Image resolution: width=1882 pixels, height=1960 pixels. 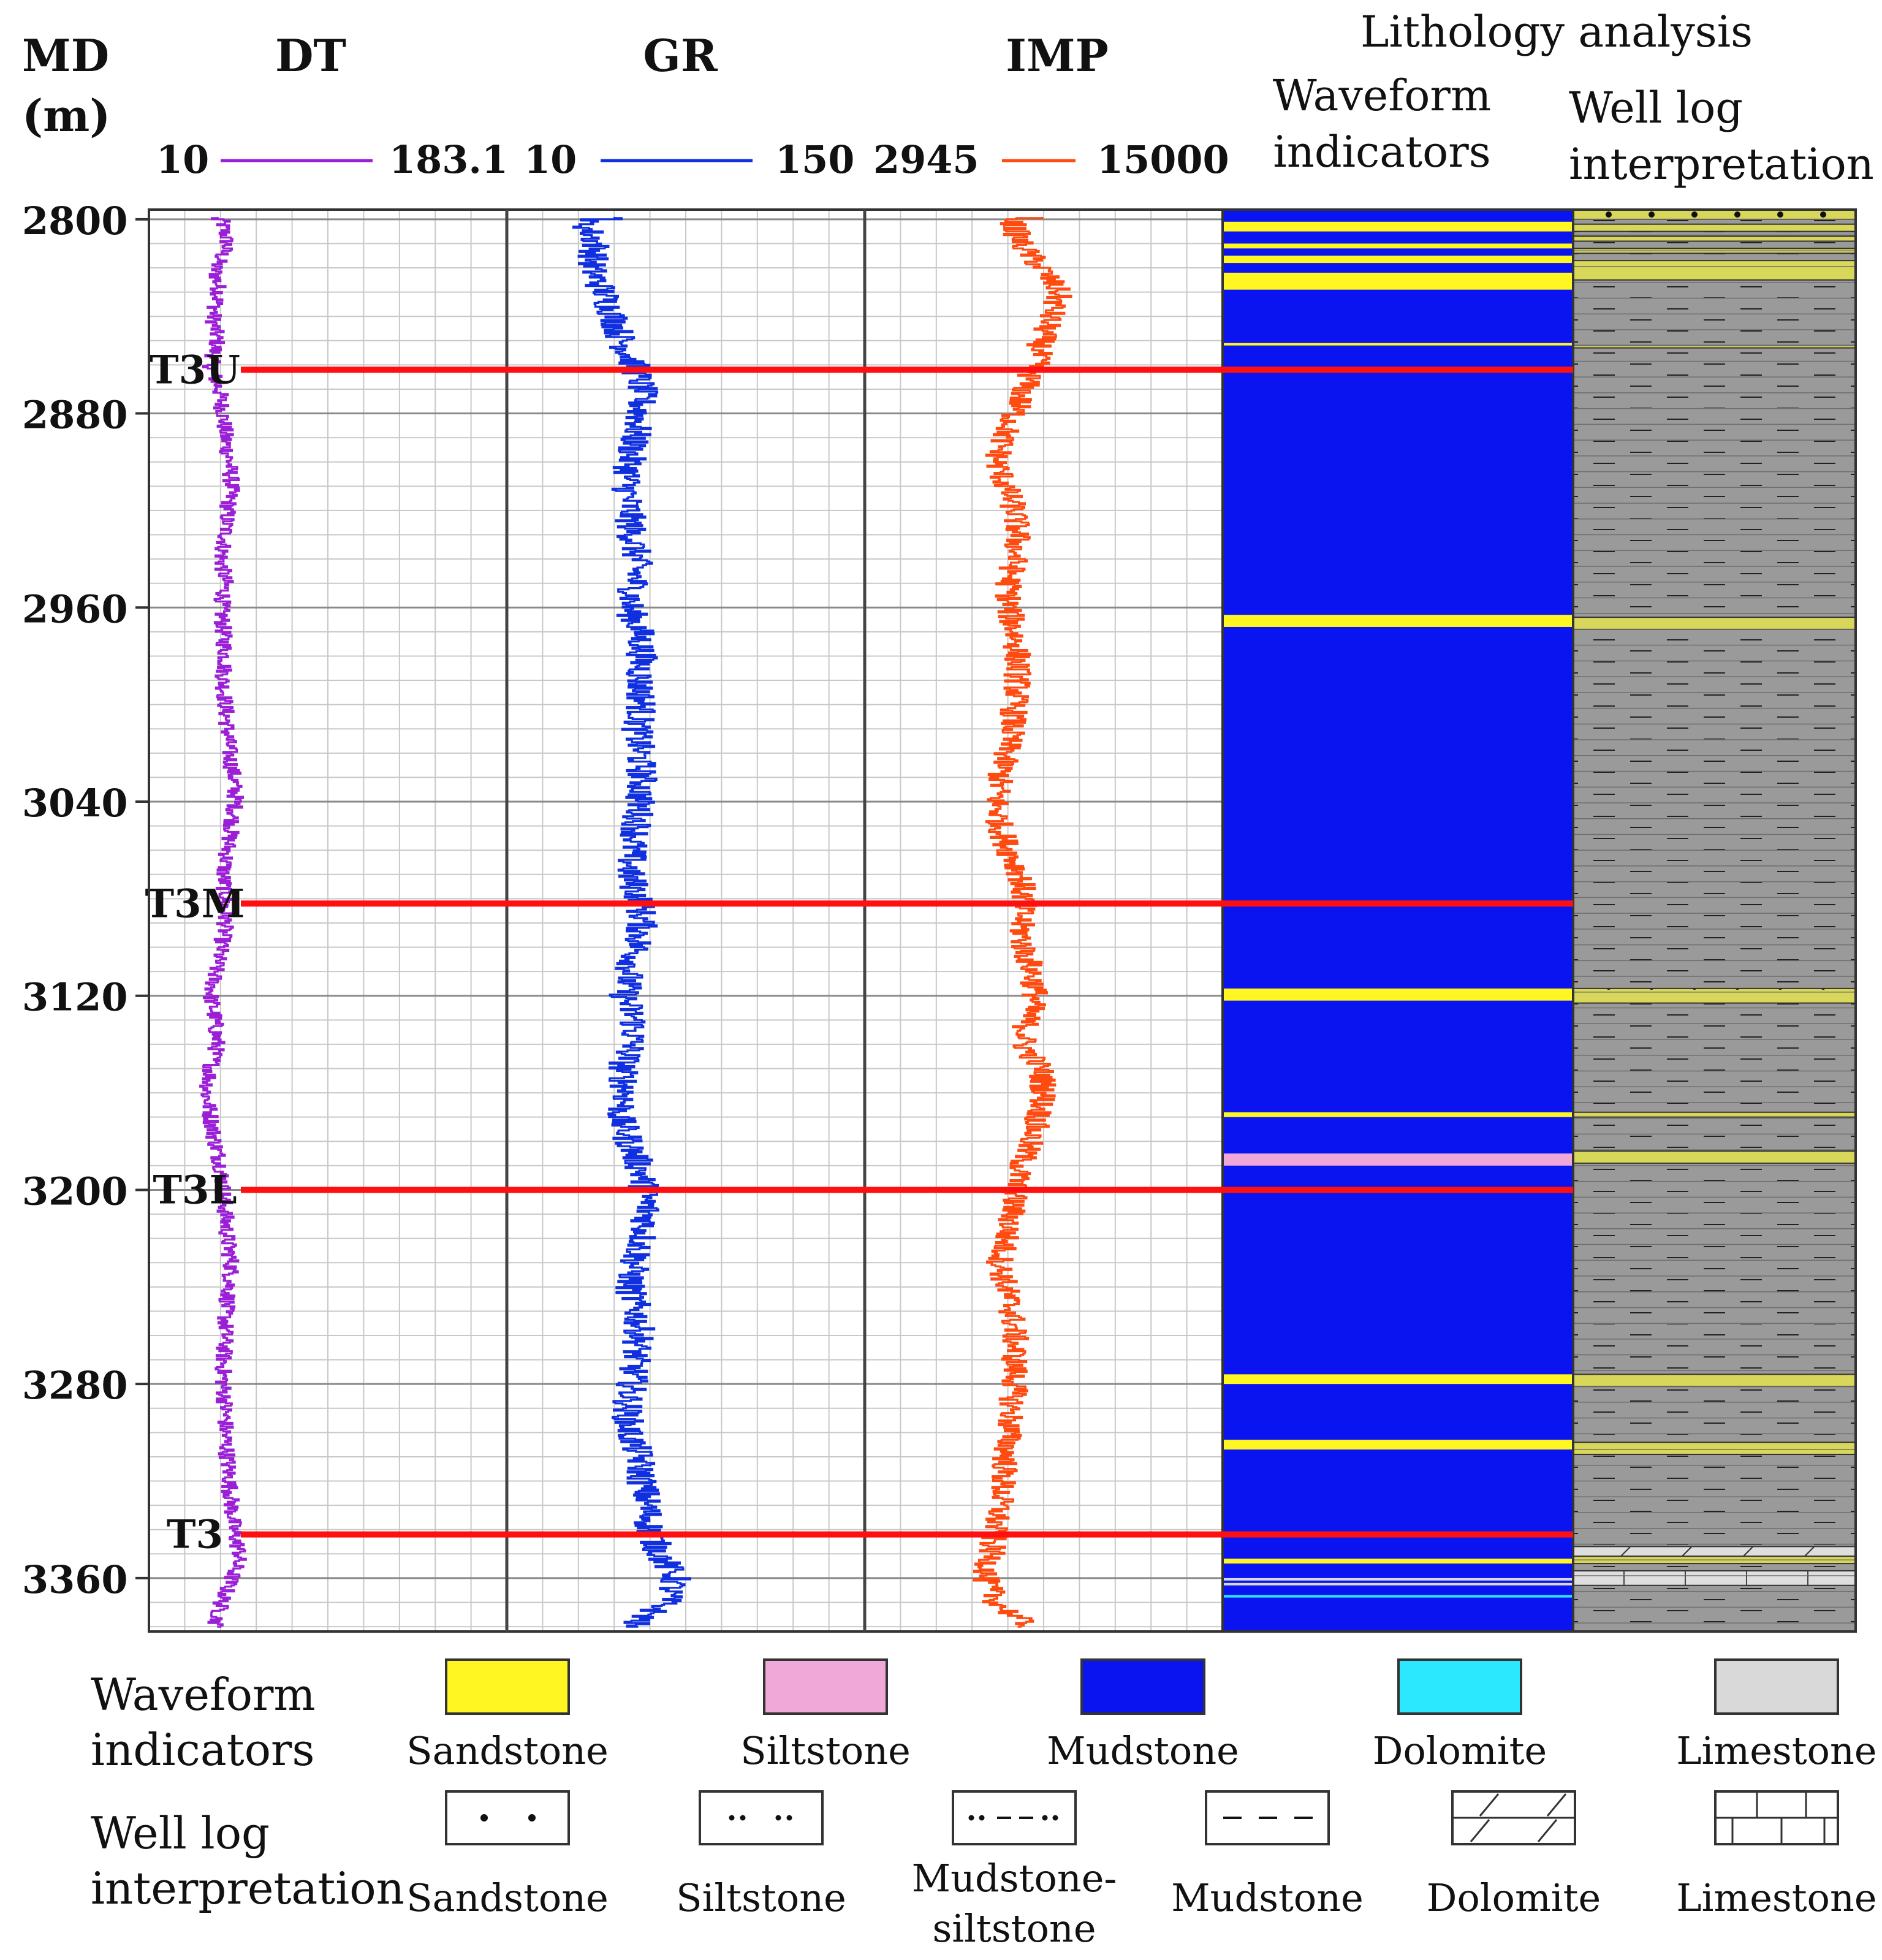 I want to click on welllog-pattern-mudstone, so click(x=1714, y=920).